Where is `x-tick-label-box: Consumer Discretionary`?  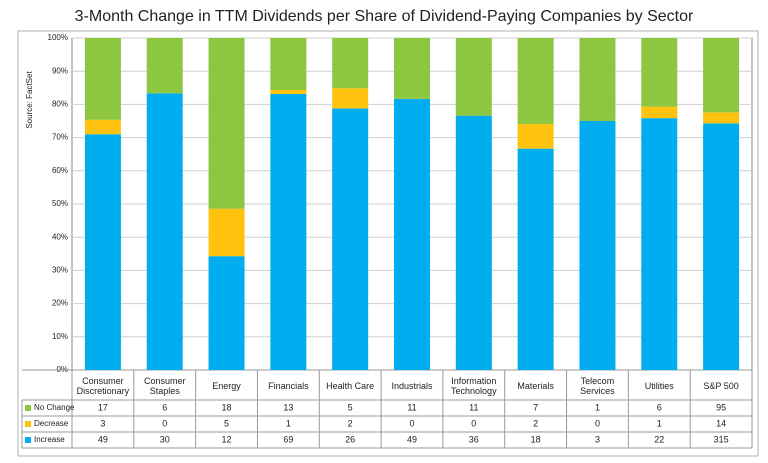
x-tick-label-box: Consumer Discretionary is located at coordinates (103, 385).